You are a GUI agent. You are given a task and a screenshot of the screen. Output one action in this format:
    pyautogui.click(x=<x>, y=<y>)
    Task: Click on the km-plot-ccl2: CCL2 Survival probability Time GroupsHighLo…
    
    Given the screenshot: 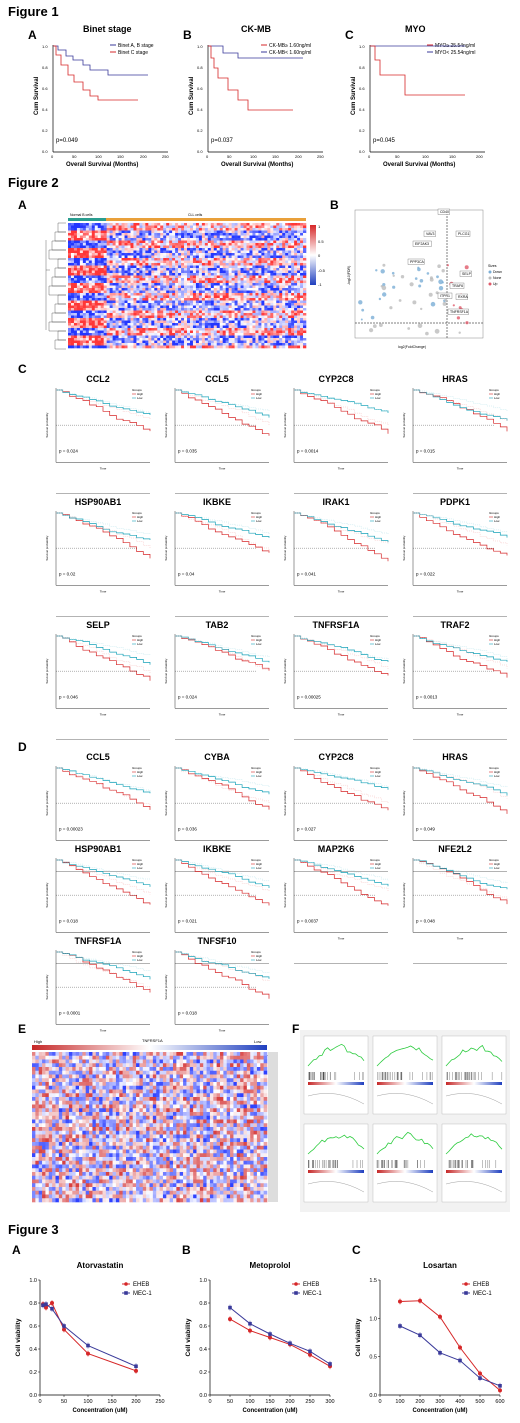 What is the action you would take?
    pyautogui.click(x=98, y=434)
    